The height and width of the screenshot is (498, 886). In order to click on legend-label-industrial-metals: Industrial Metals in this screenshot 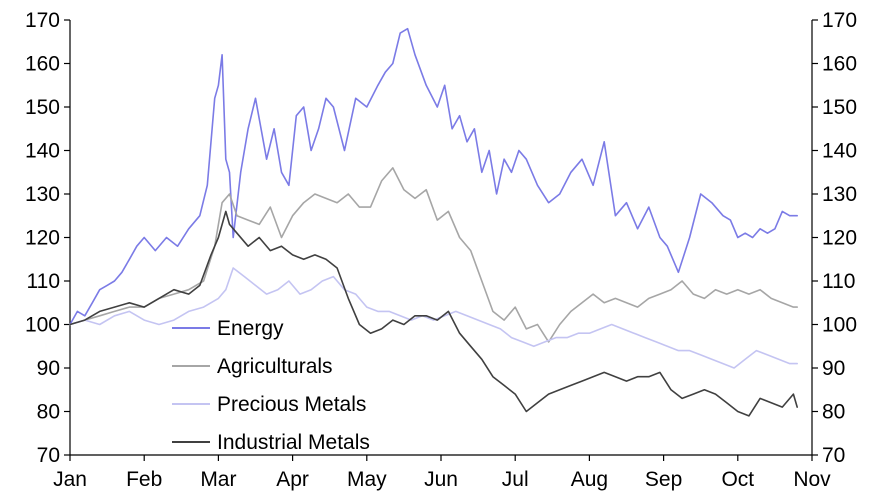, I will do `click(293, 442)`.